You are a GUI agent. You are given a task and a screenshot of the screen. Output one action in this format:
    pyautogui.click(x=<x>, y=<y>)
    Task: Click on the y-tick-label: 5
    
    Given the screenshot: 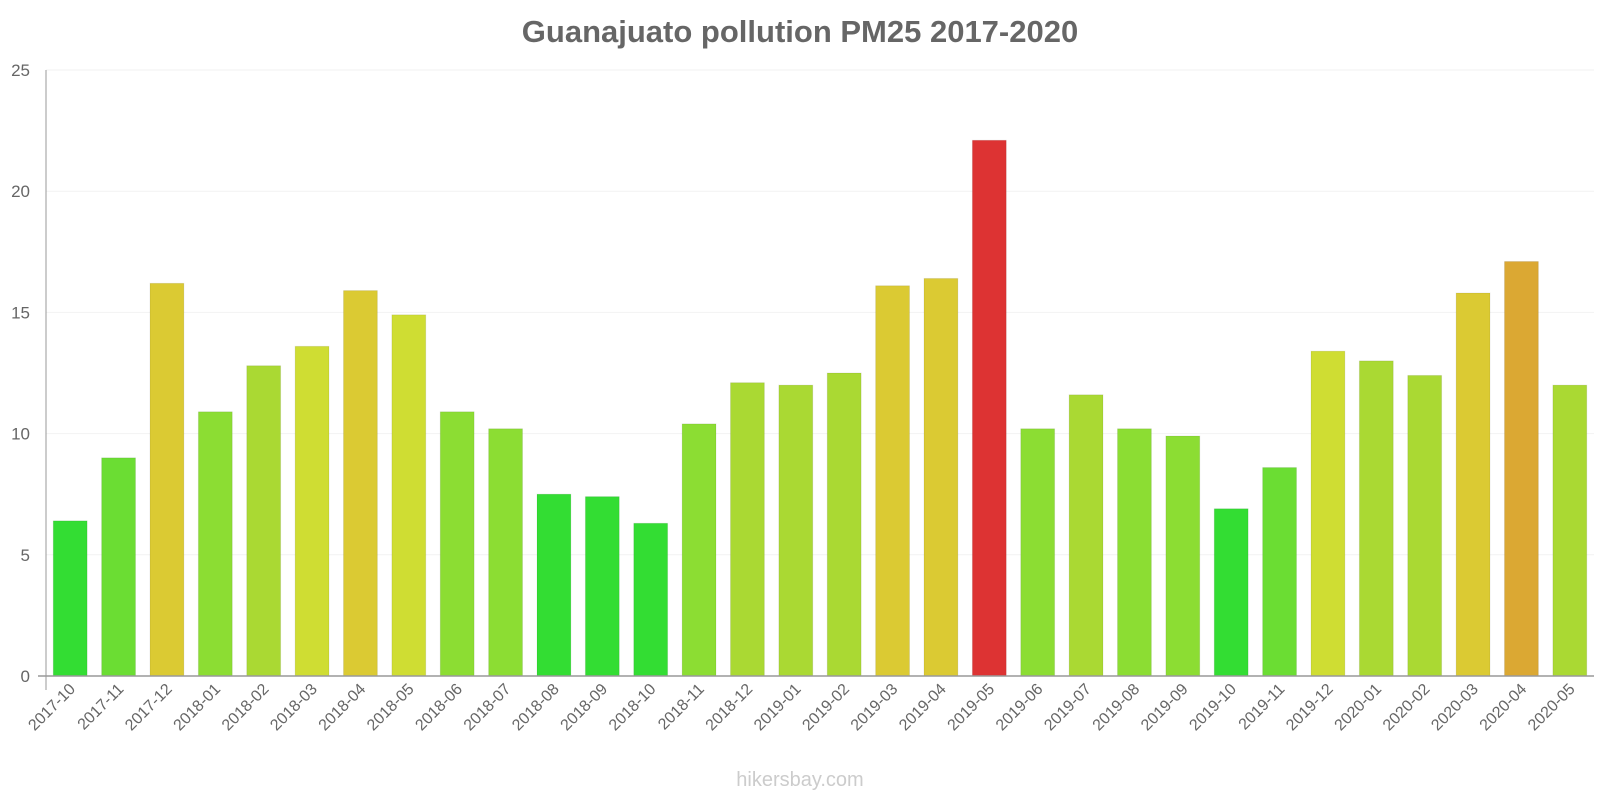 What is the action you would take?
    pyautogui.click(x=25, y=555)
    